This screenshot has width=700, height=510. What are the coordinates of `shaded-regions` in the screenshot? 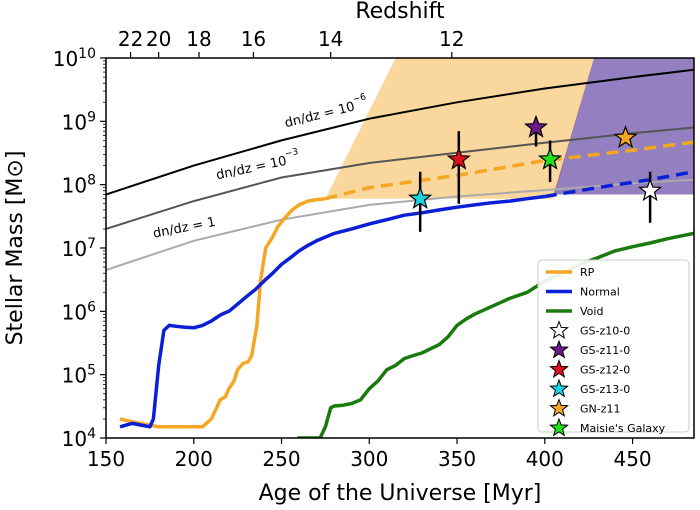 It's located at (509, 128).